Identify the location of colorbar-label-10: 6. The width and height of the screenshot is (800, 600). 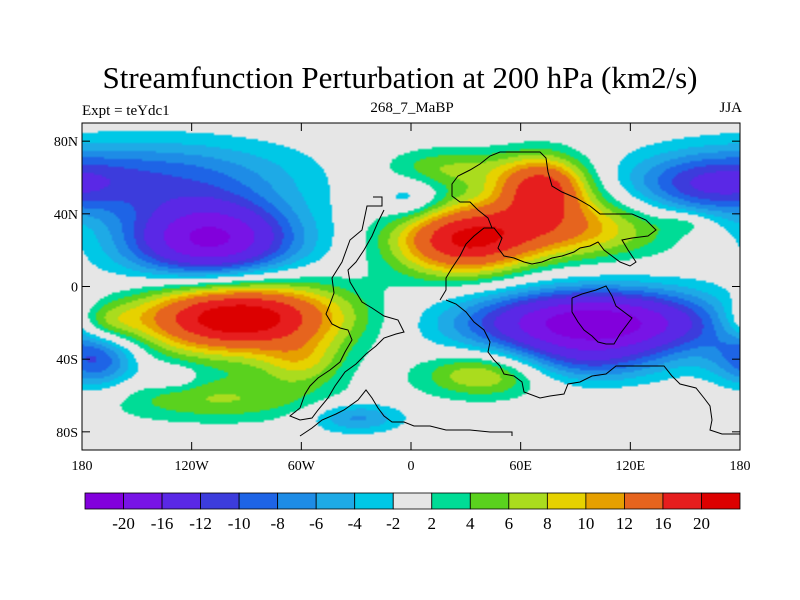
(509, 523).